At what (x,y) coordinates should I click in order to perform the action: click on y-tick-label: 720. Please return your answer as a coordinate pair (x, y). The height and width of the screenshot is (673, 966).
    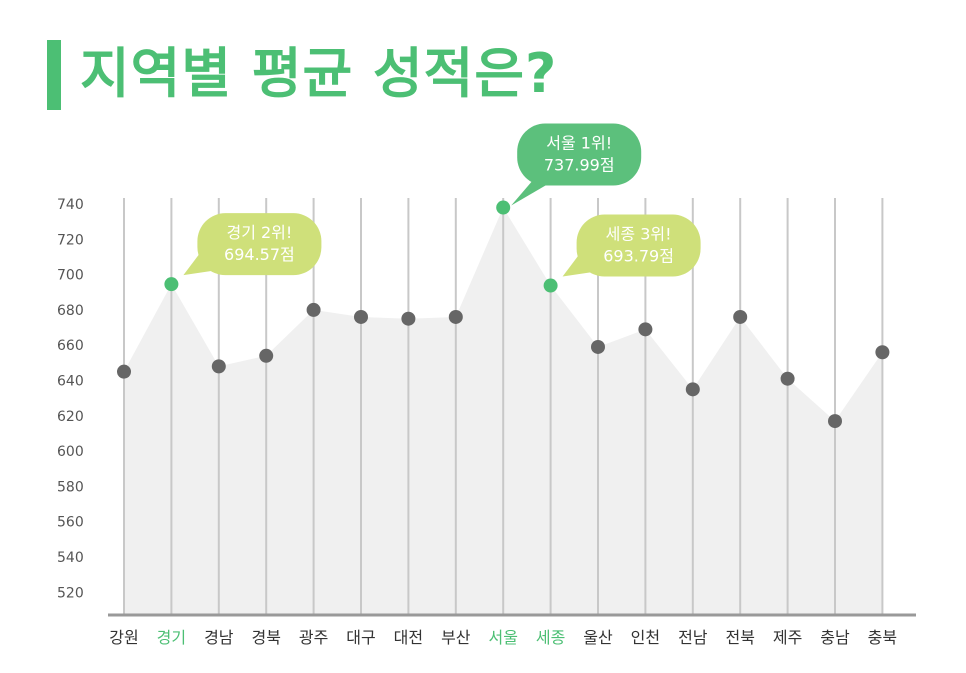
    Looking at the image, I should click on (70, 240).